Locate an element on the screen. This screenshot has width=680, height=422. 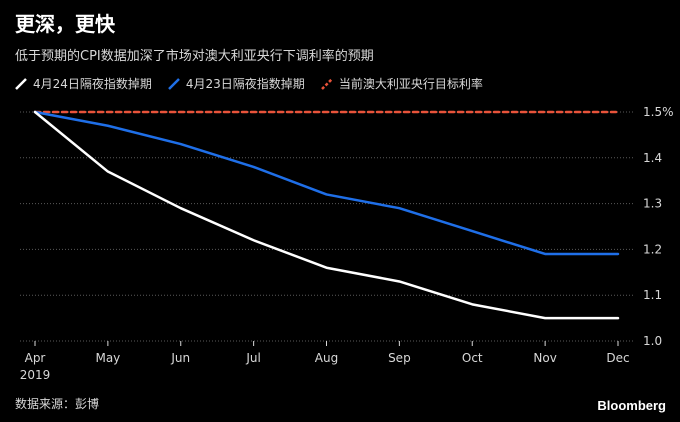
x-tick-label: Apr is located at coordinates (35, 358).